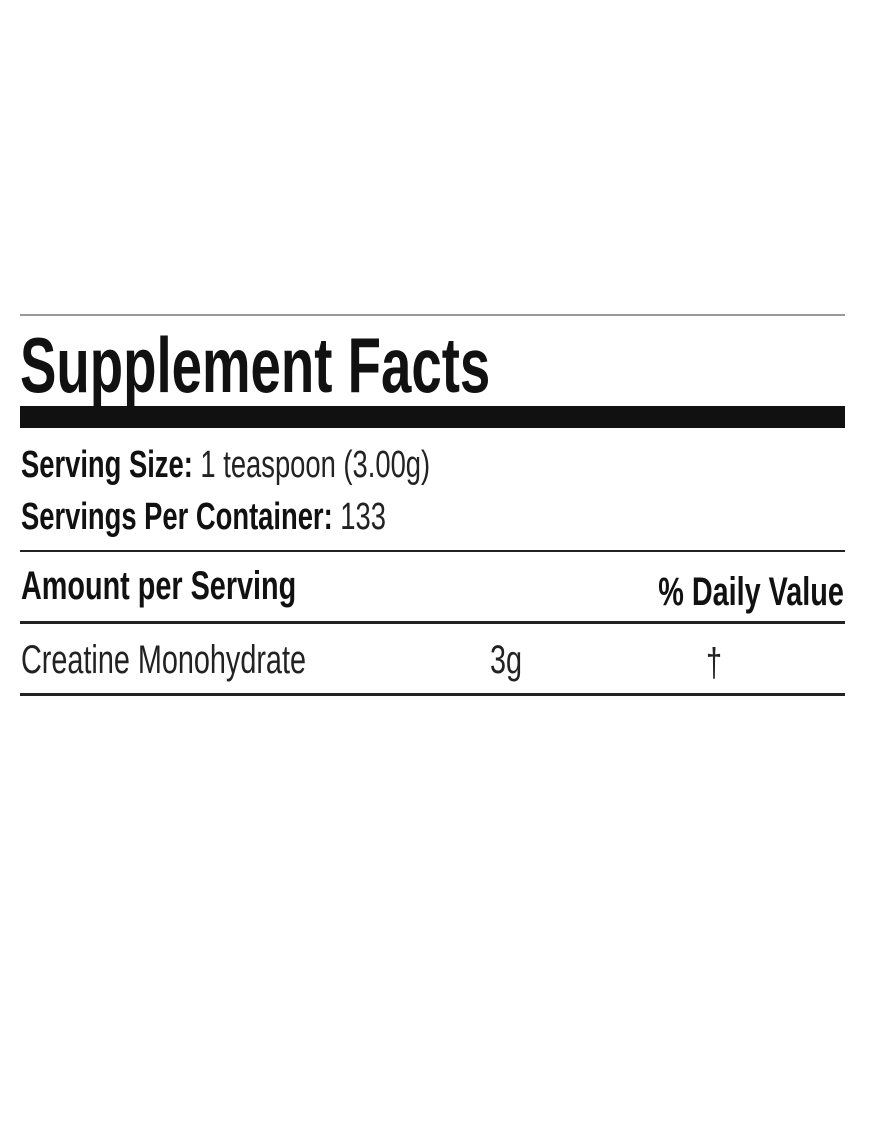  I want to click on servings-per-container: Servings Per Container: 133, so click(203, 517).